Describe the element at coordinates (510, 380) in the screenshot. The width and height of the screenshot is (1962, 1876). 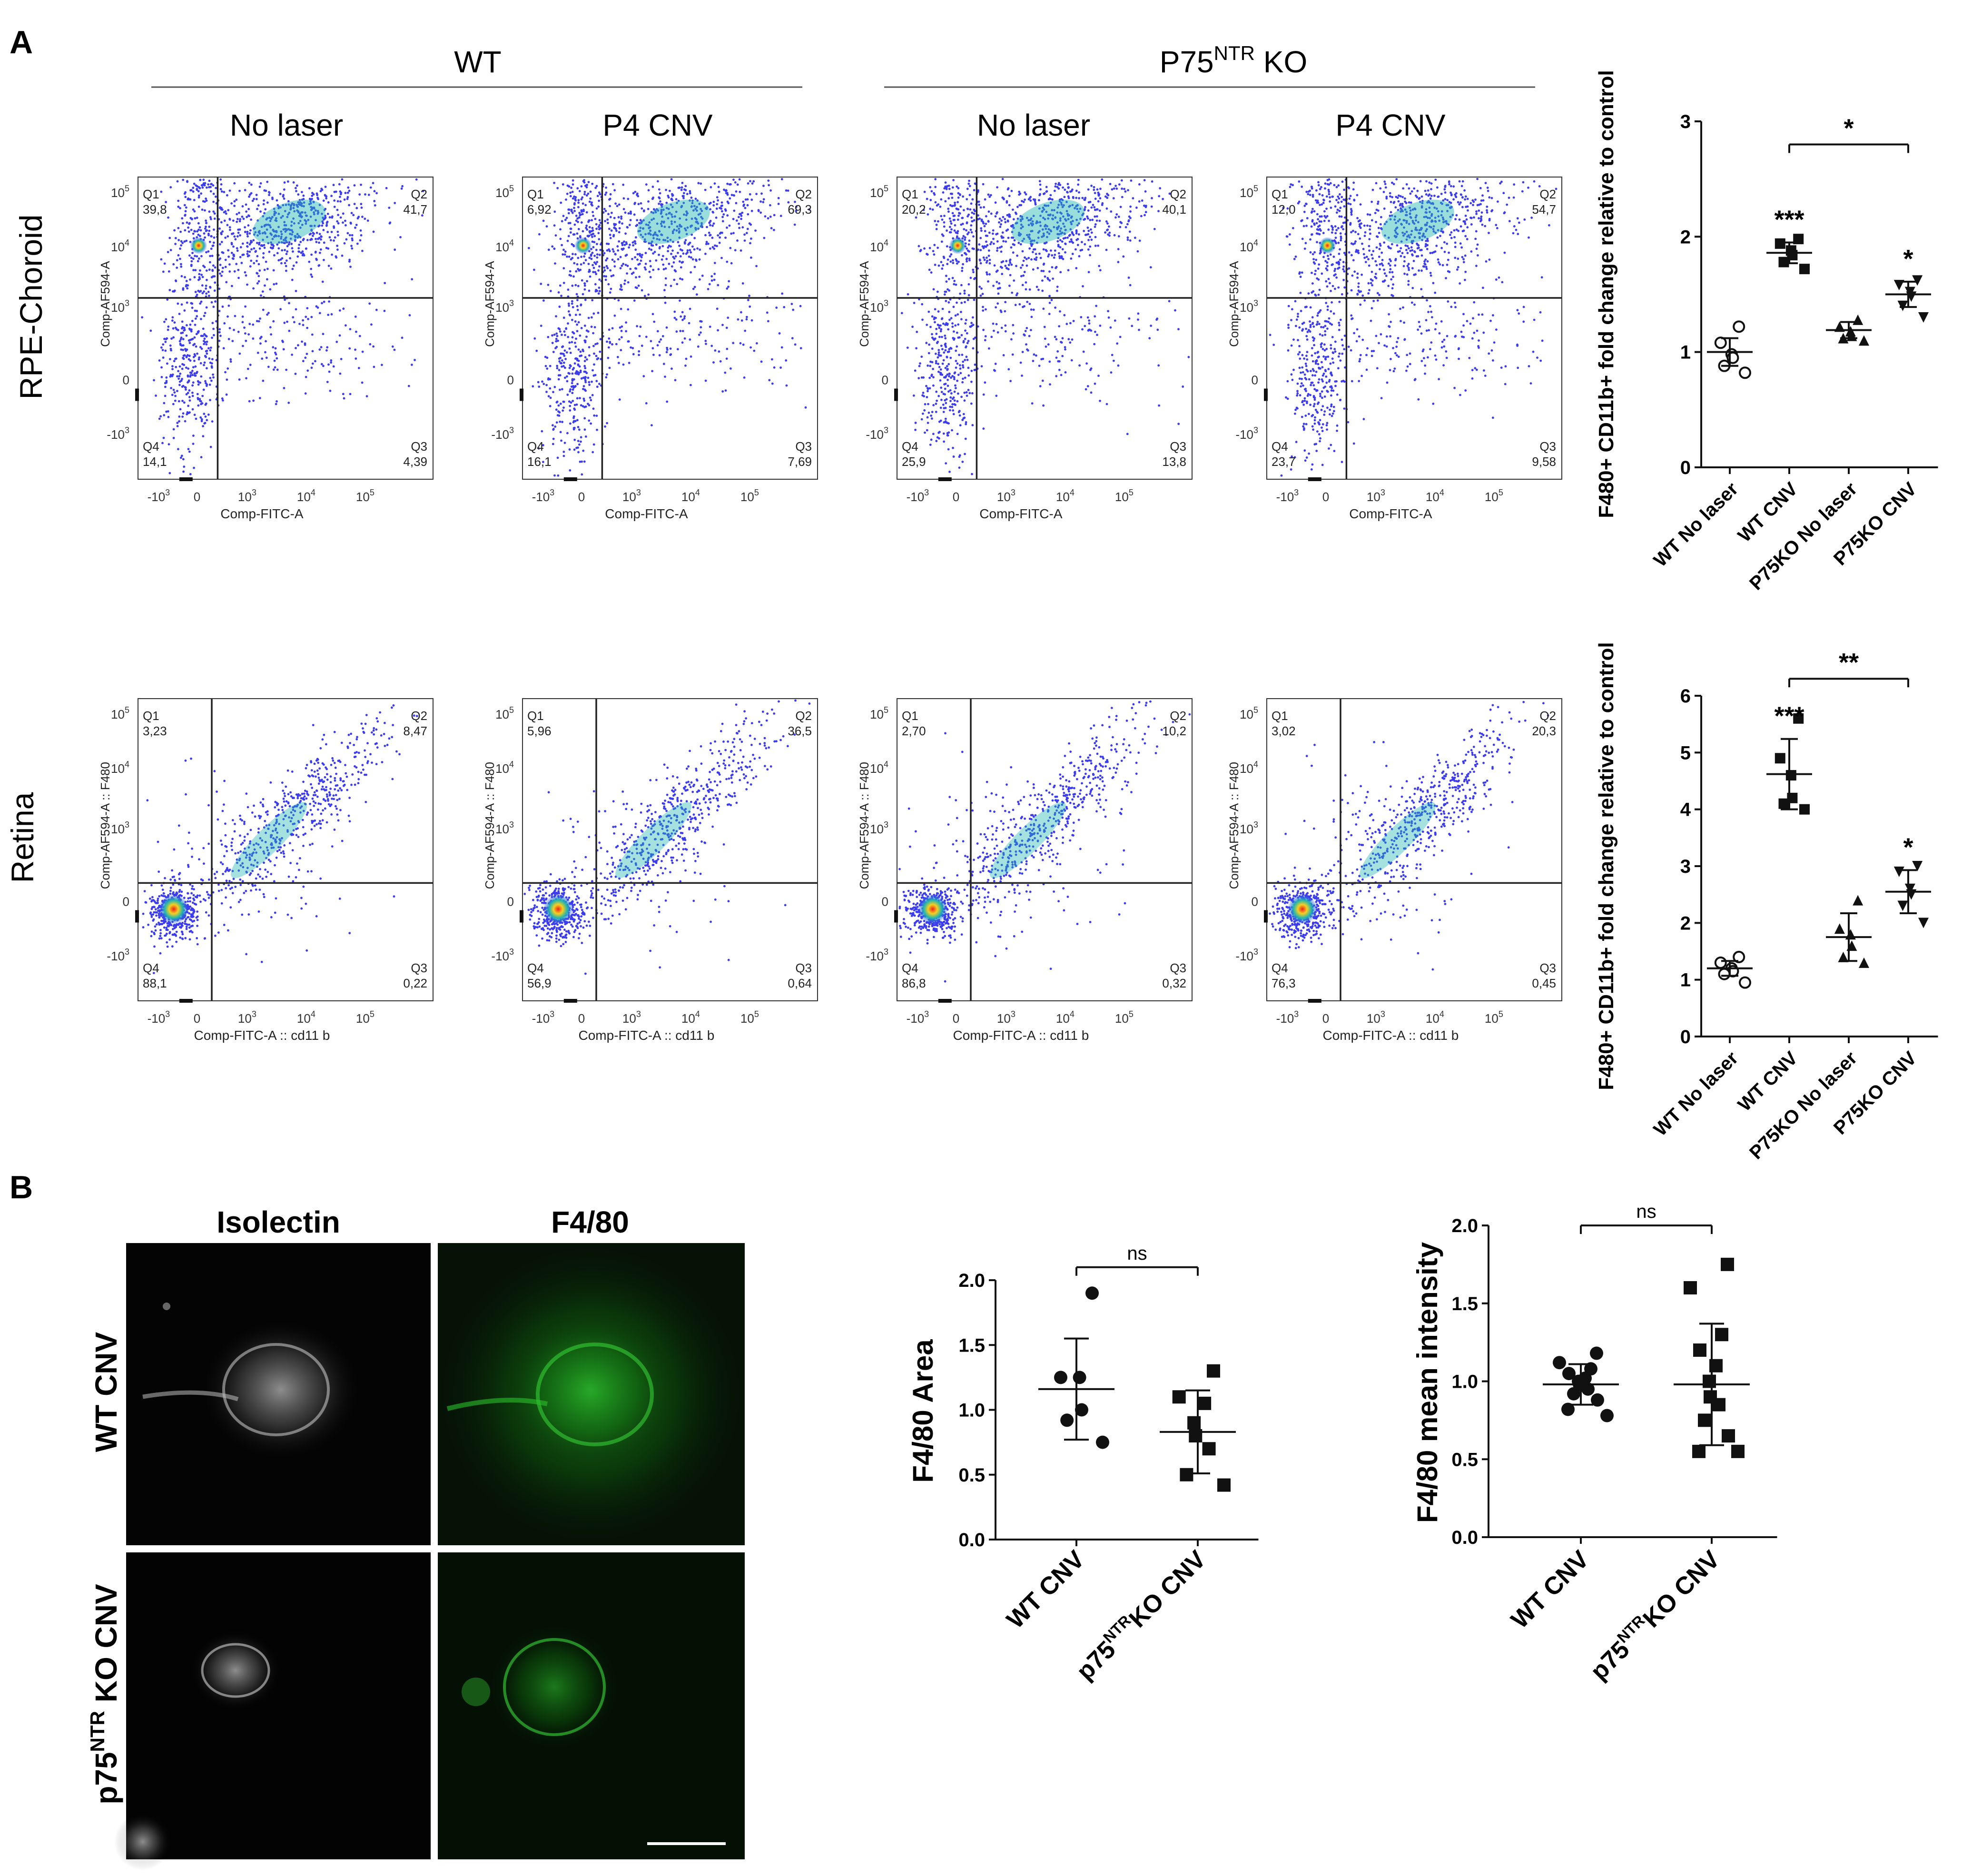
I see `y-tick-label: 0` at that location.